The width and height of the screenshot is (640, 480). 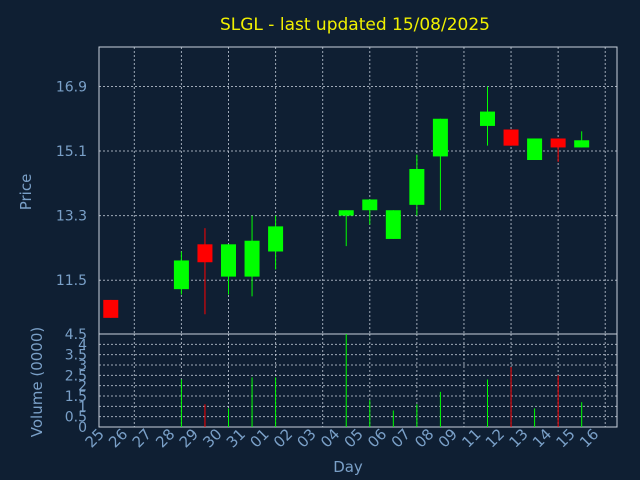 What do you see at coordinates (37, 382) in the screenshot?
I see `volume-axis-label: Volume (0000)` at bounding box center [37, 382].